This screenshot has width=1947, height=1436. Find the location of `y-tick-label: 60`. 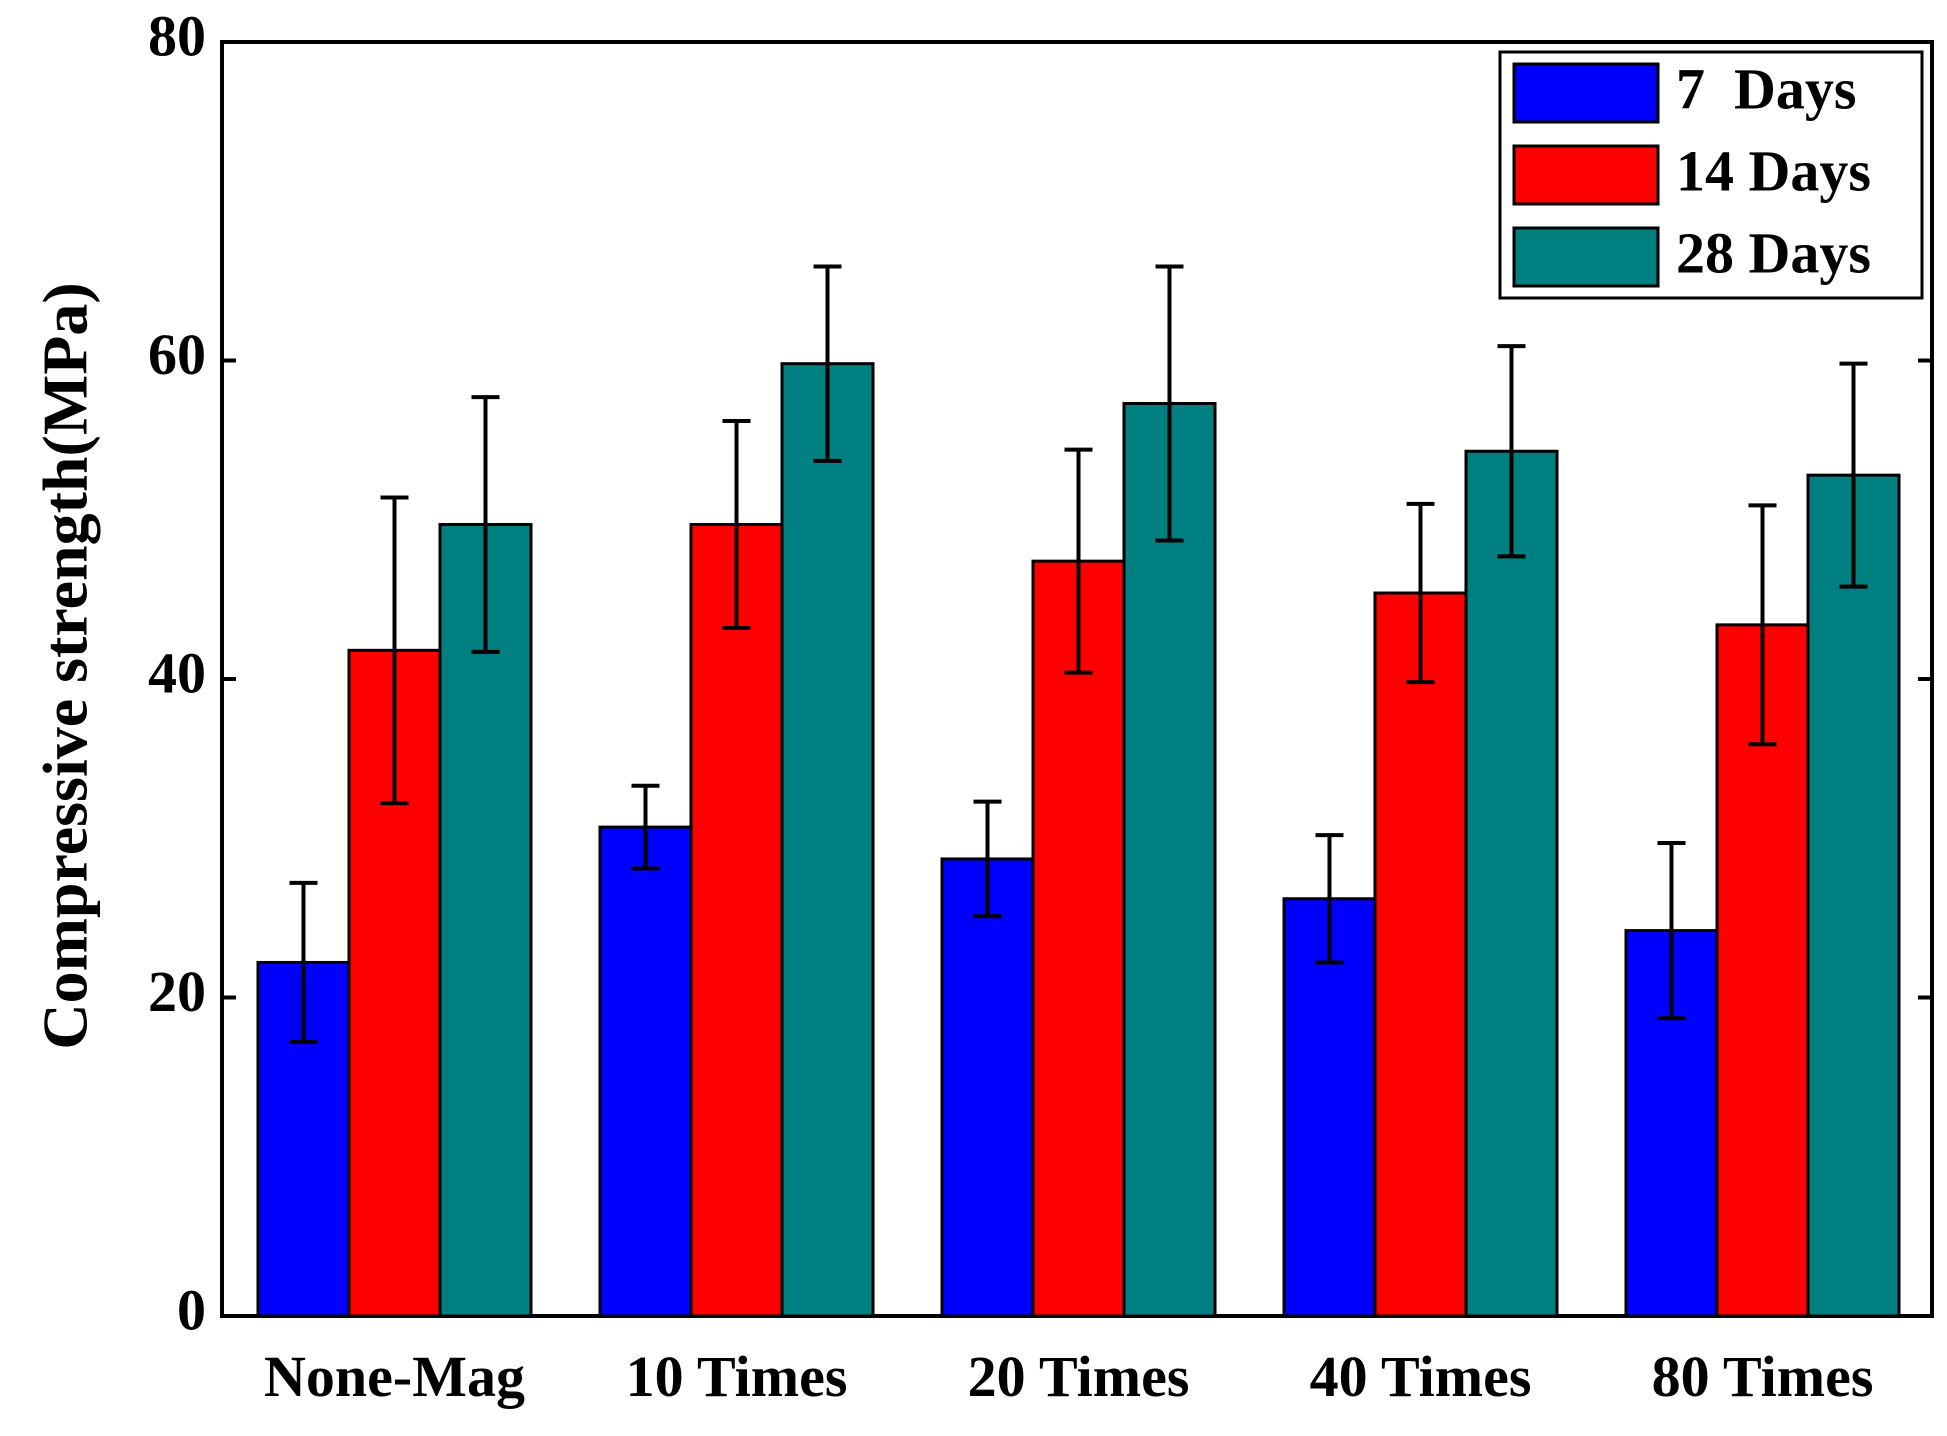

y-tick-label: 60 is located at coordinates (177, 354).